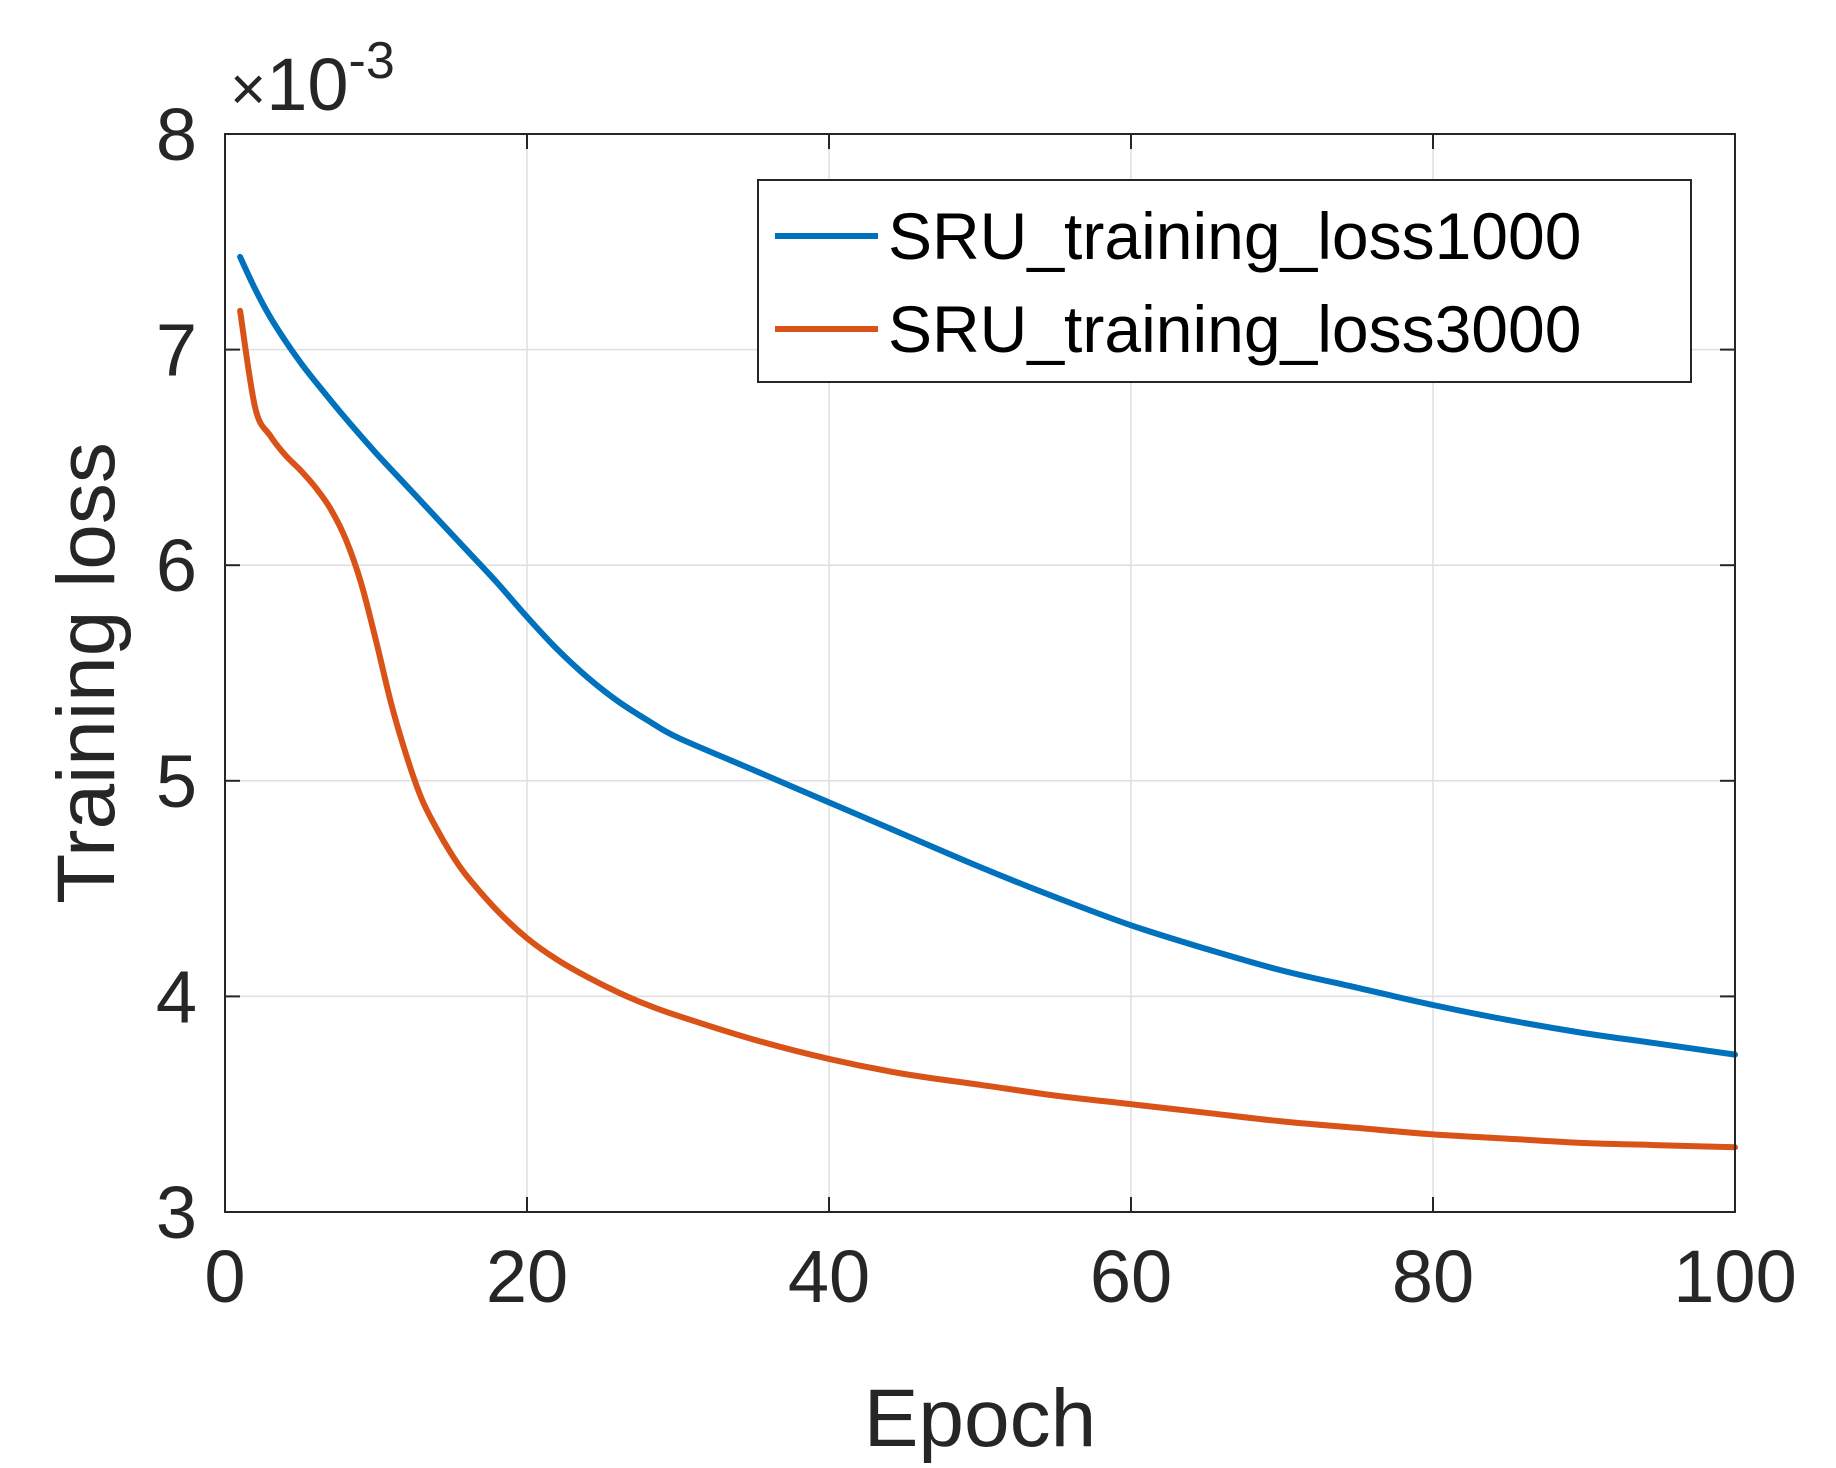 The image size is (1836, 1468). Describe the element at coordinates (176, 134) in the screenshot. I see `y-tick-label: 8` at that location.